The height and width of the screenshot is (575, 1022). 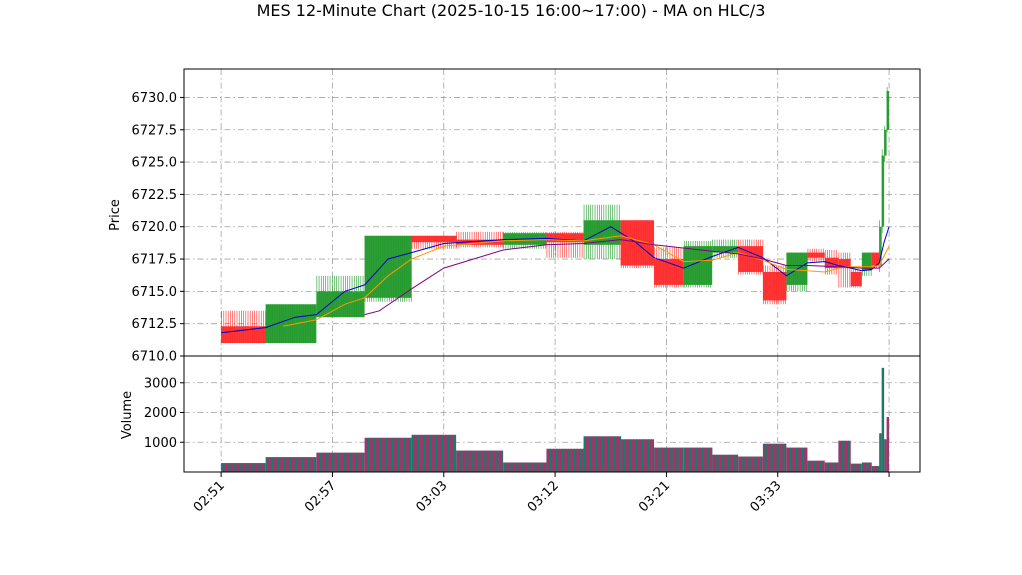 What do you see at coordinates (127, 415) in the screenshot?
I see `volume-axis-label: Volume` at bounding box center [127, 415].